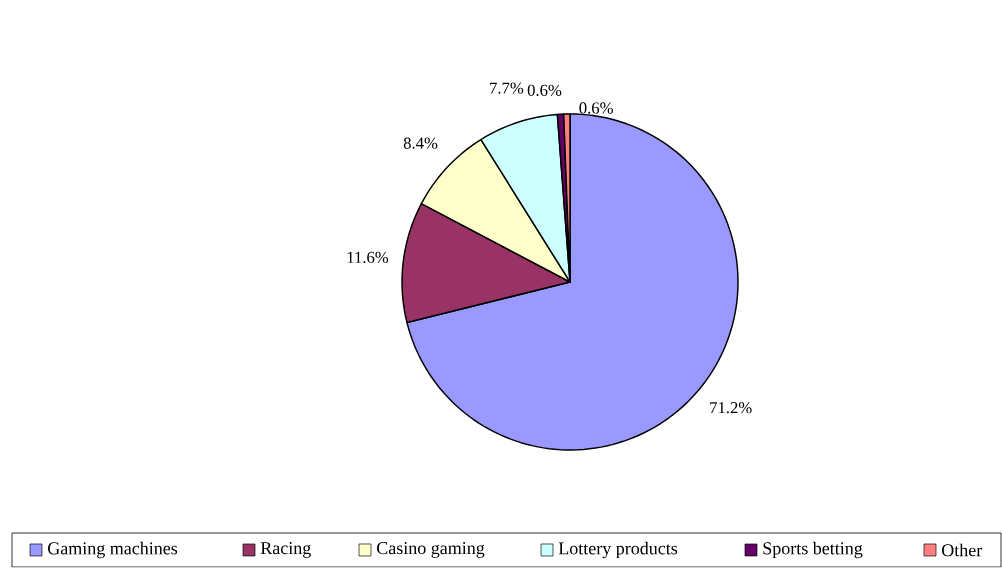 The width and height of the screenshot is (1002, 570). Describe the element at coordinates (507, 88) in the screenshot. I see `data-label: 7.7%` at that location.